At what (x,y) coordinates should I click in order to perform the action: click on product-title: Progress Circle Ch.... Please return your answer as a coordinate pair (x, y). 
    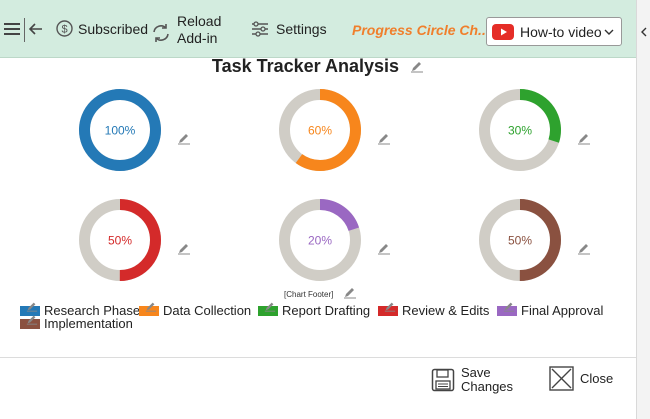
    Looking at the image, I should click on (421, 30).